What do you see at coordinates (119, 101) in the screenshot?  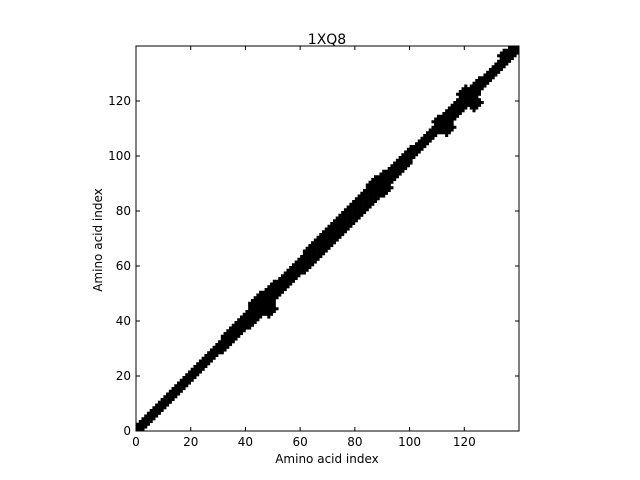 I see `y-tick-label: 120` at bounding box center [119, 101].